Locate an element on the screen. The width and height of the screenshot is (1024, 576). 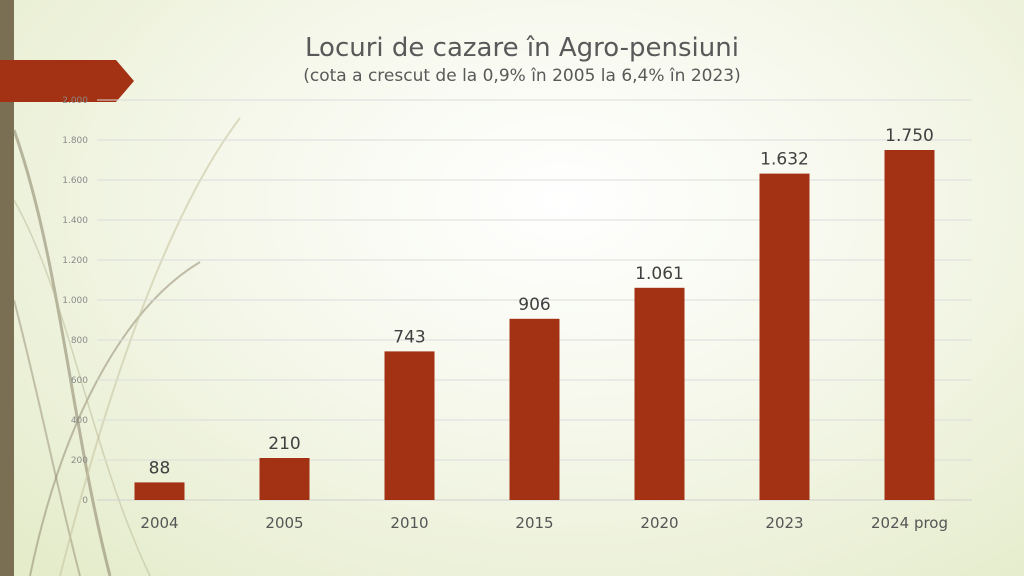
y-tick-label: 1.000 is located at coordinates (75, 301).